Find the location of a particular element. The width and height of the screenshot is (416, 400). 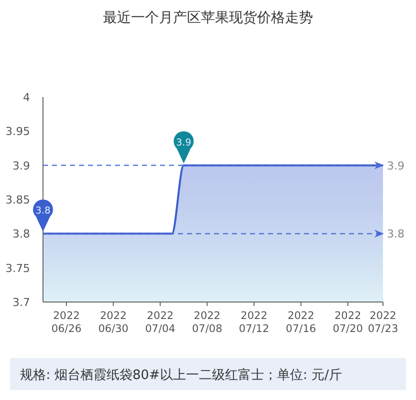

annotation: 3.8 is located at coordinates (43, 211).